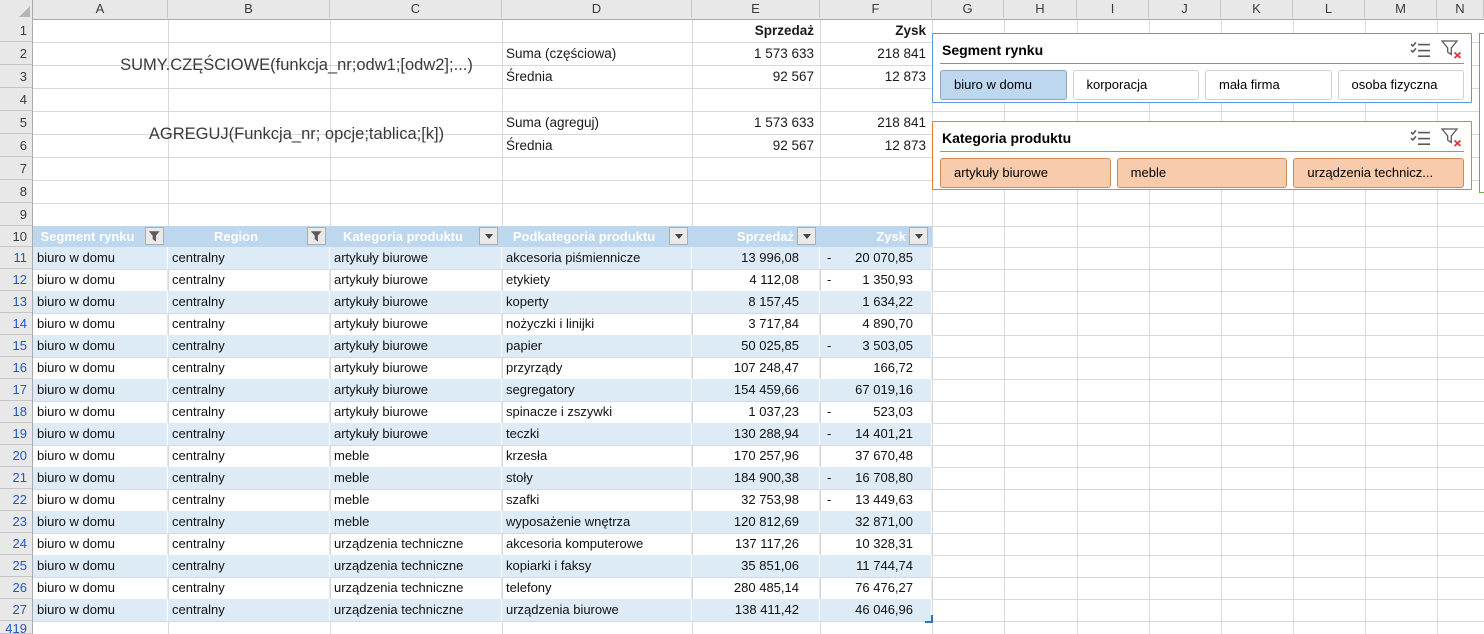 The image size is (1484, 634). I want to click on row-header-21: 21, so click(16, 478).